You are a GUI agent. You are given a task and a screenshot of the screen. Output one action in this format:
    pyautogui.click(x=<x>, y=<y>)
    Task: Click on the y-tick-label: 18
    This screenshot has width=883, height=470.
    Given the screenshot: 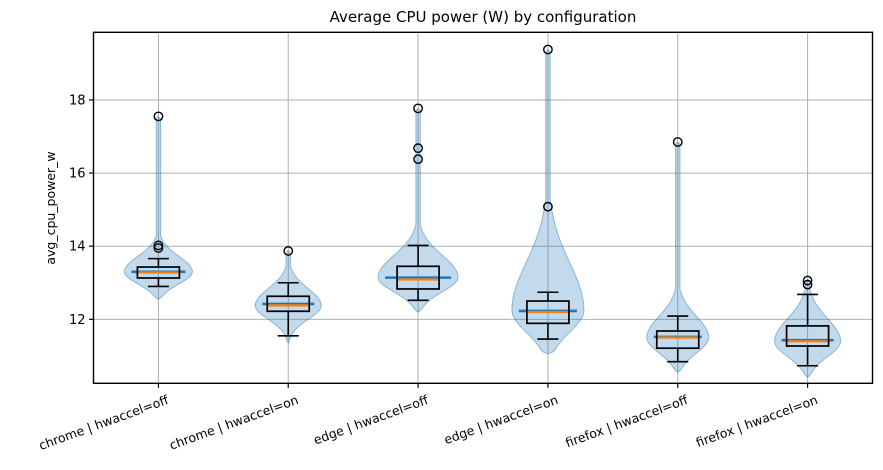 What is the action you would take?
    pyautogui.click(x=77, y=100)
    